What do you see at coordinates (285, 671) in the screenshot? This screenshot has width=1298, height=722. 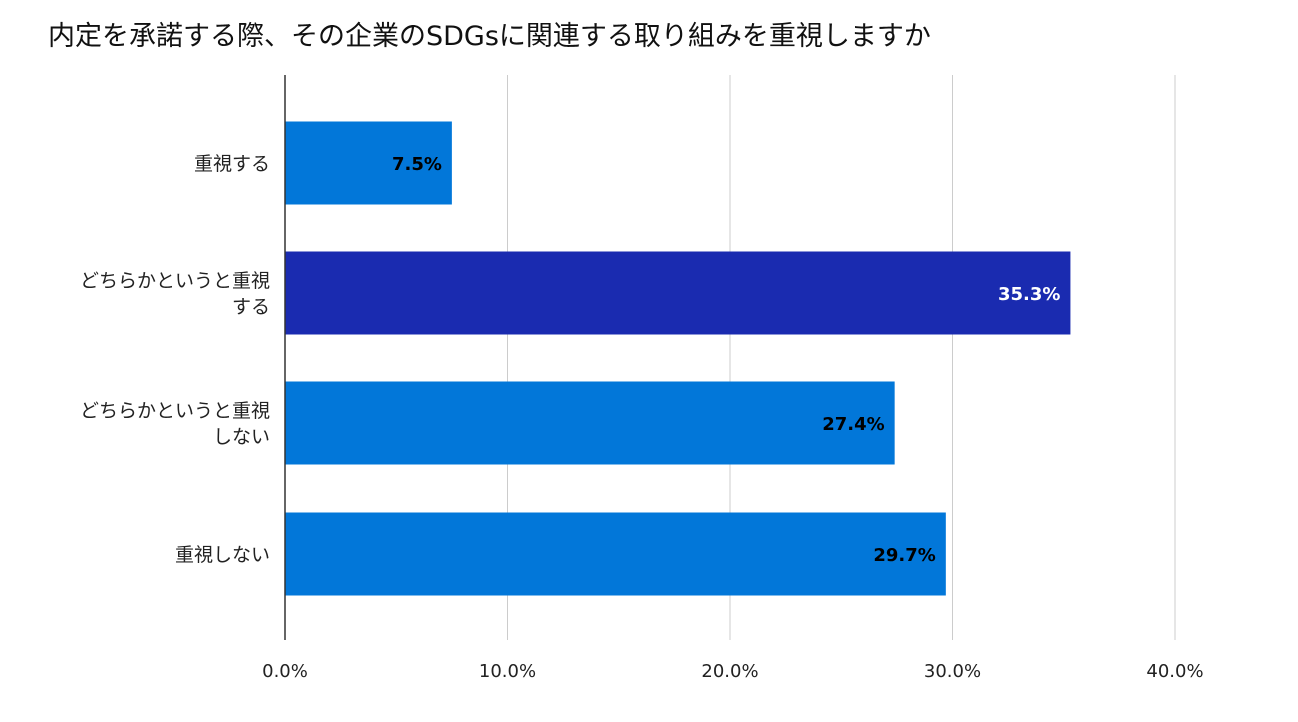 I see `x-tick-label: 0.0%` at bounding box center [285, 671].